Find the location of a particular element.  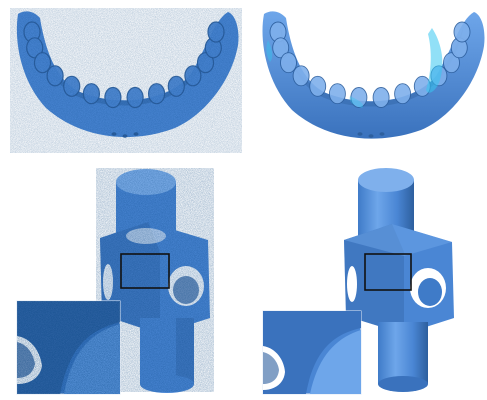

denoised-teeth-row is located at coordinates (370, 79).